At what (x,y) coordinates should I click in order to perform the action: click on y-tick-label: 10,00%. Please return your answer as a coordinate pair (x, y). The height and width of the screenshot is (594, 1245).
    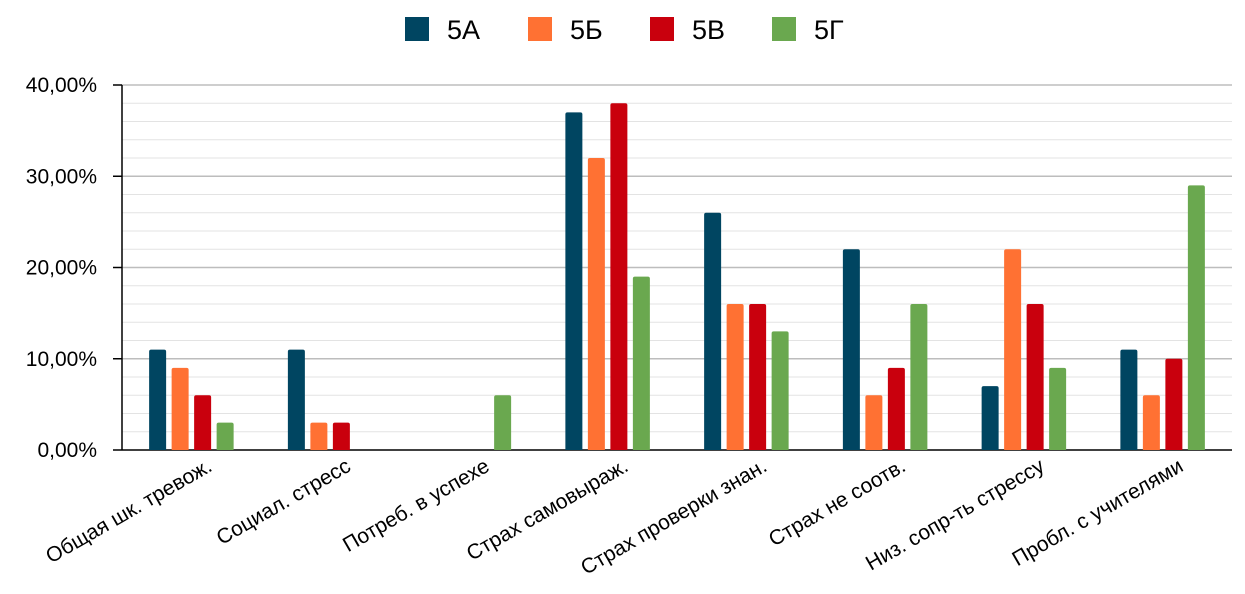
    Looking at the image, I should click on (61, 359).